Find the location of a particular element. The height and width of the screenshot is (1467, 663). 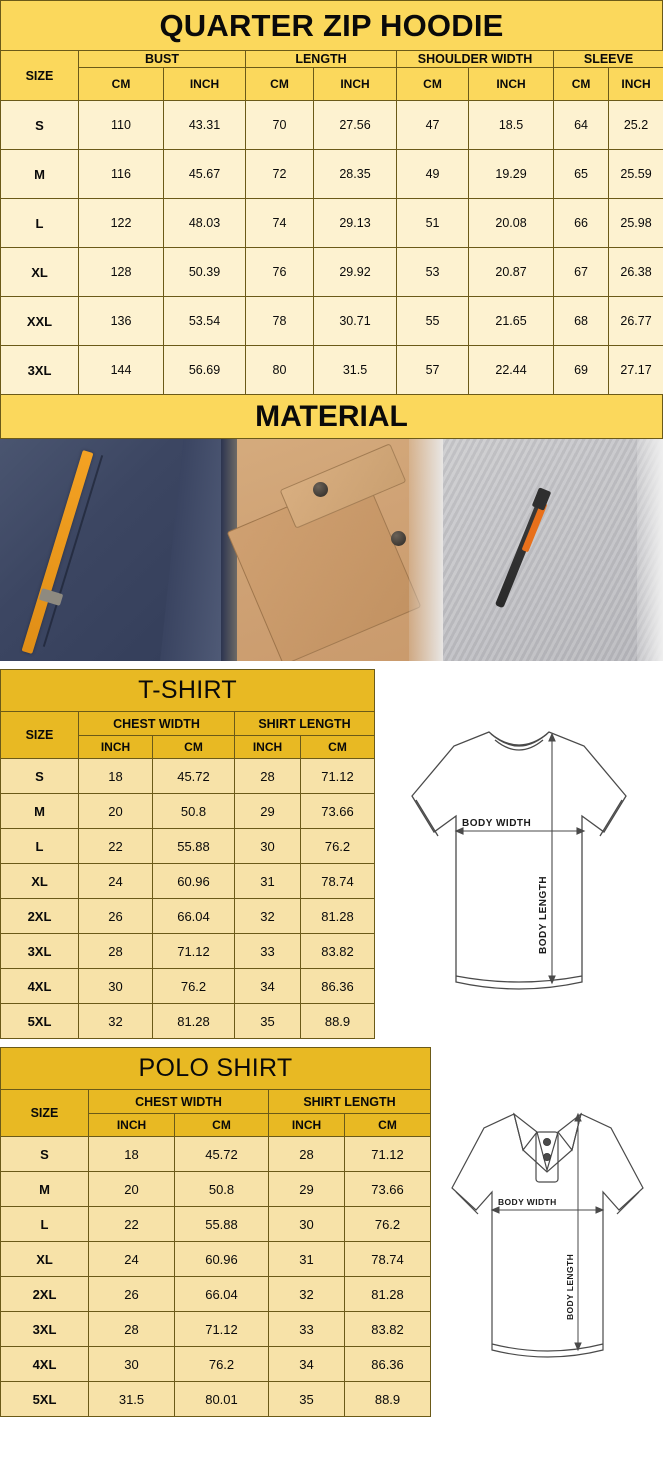

hoodie-col-size: SIZE is located at coordinates (39, 75).